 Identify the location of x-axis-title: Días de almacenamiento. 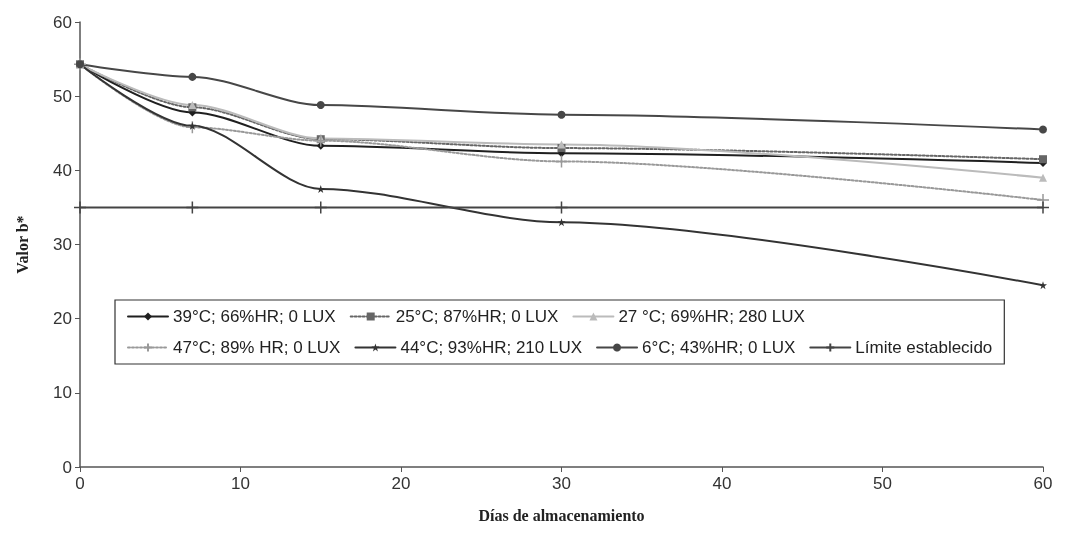
(561, 515).